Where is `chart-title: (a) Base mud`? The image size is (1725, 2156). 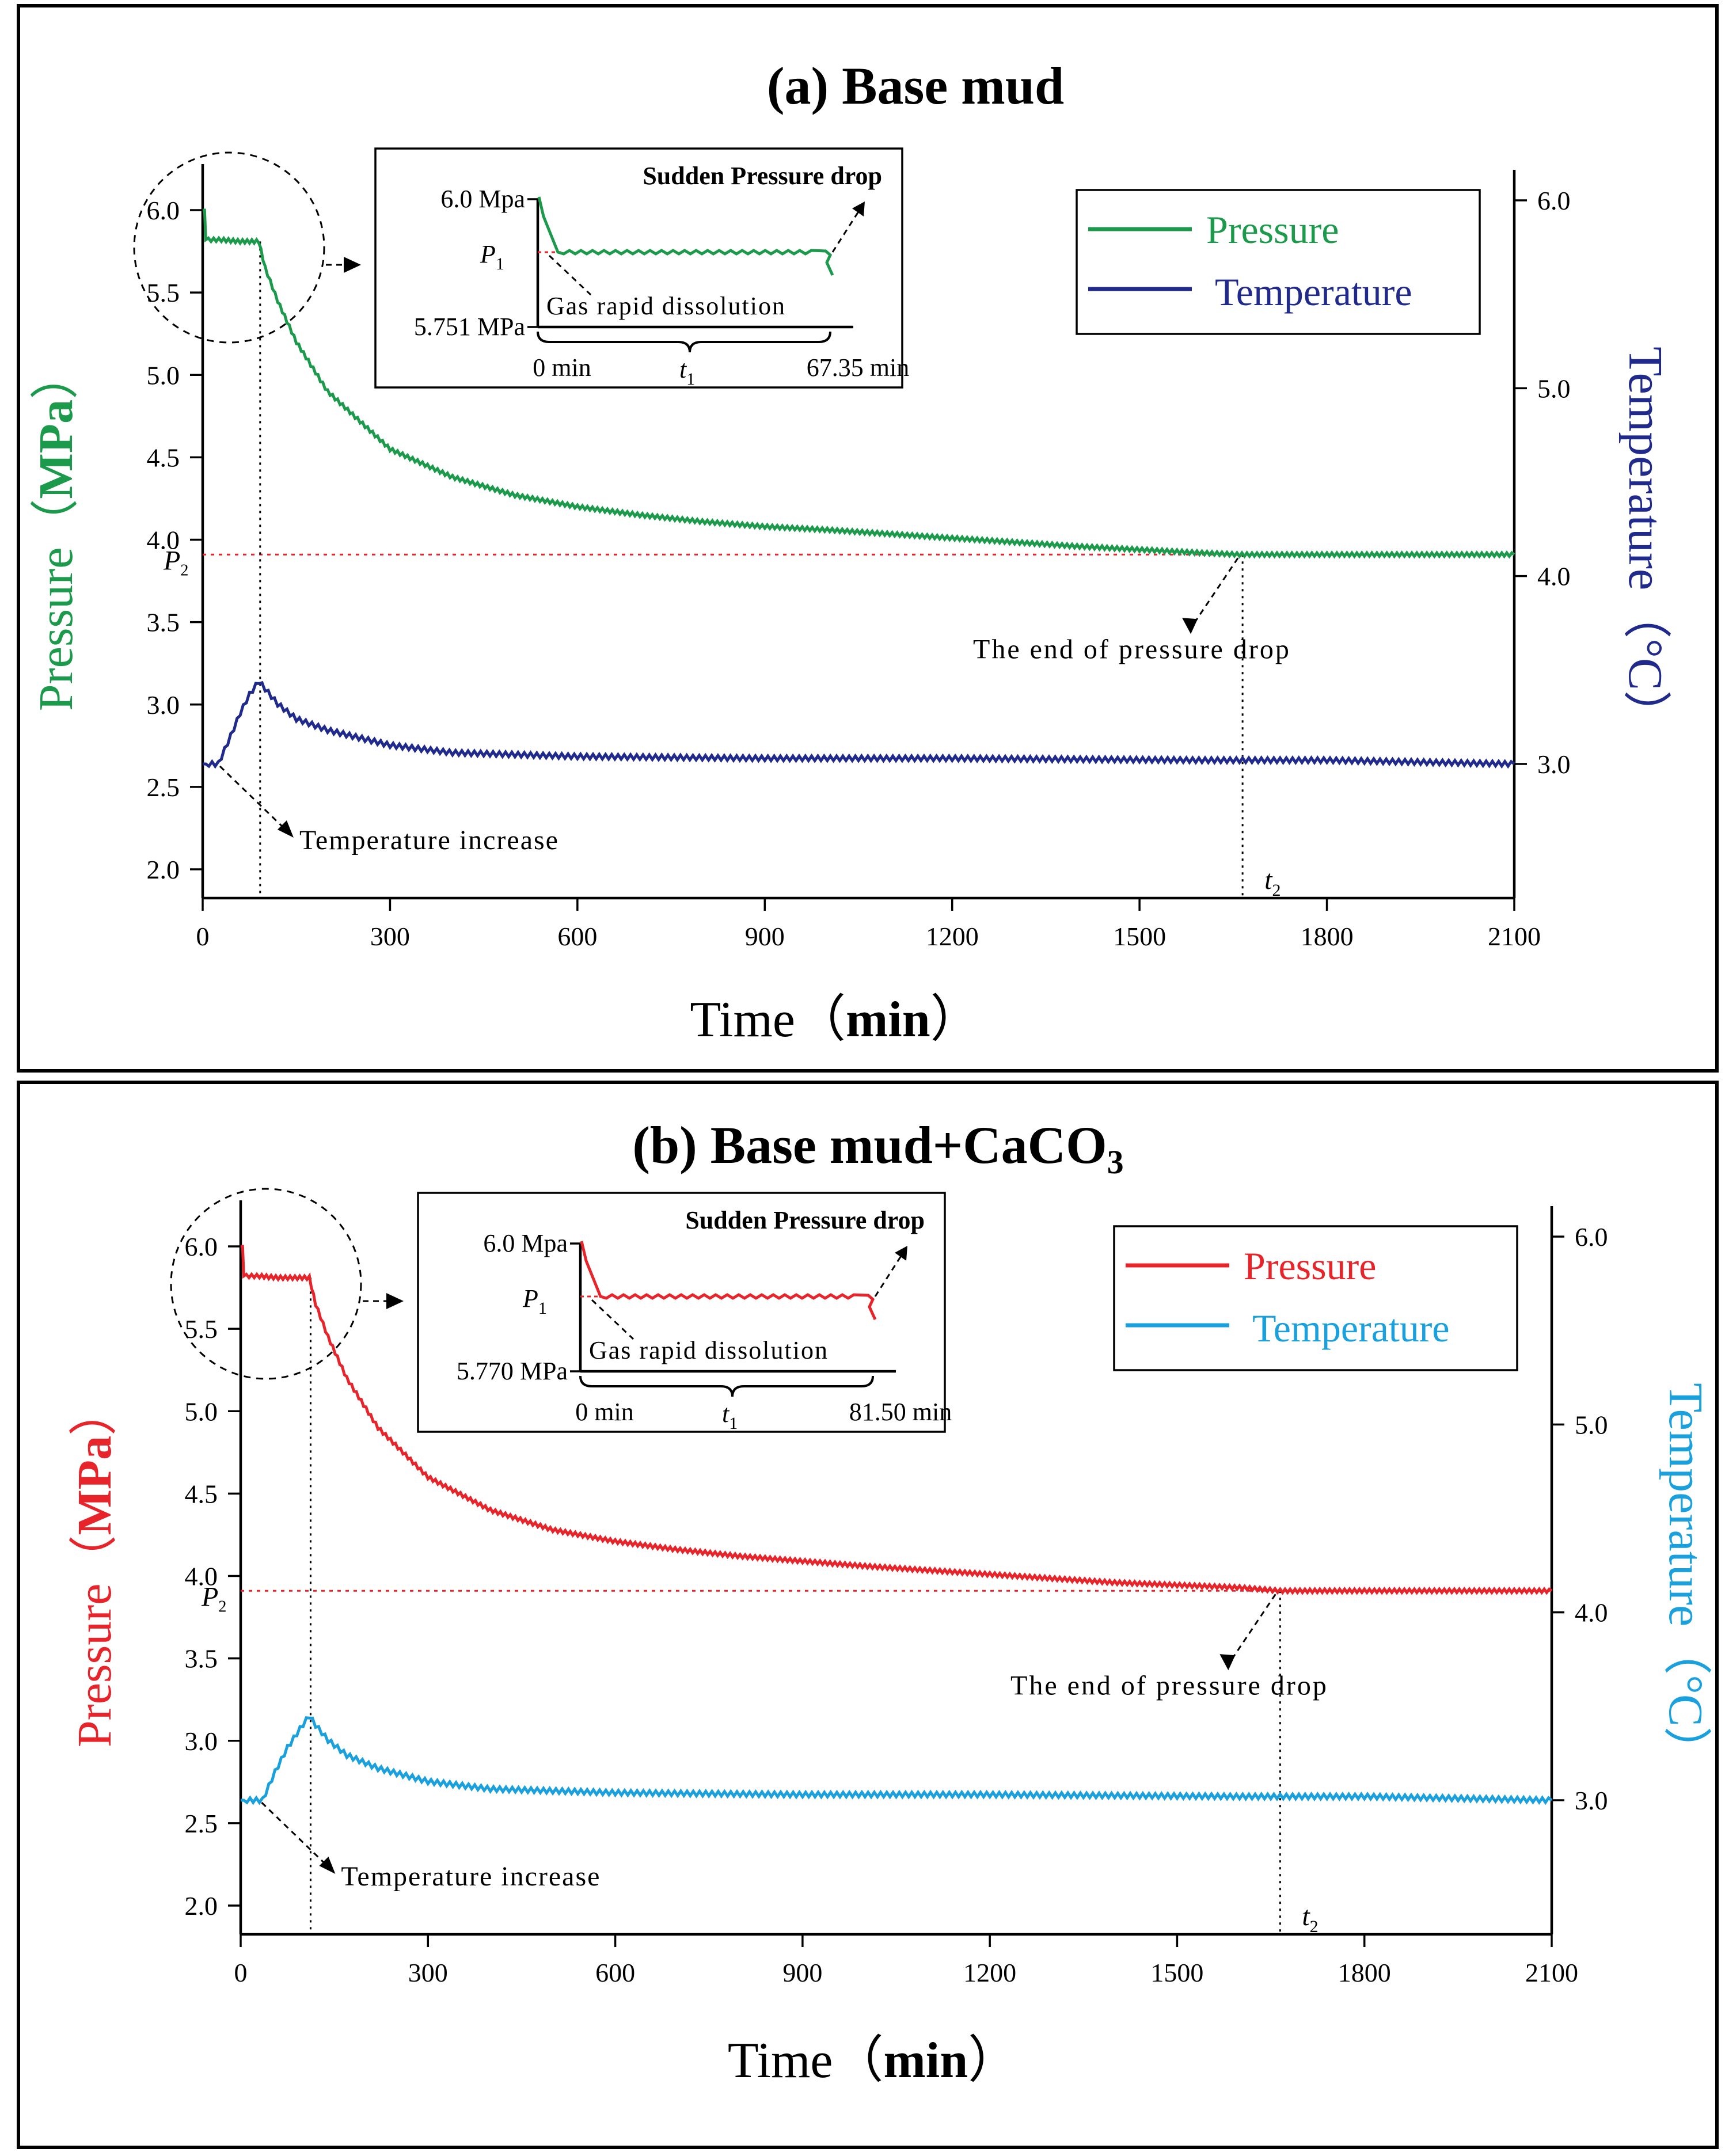
chart-title: (a) Base mud is located at coordinates (915, 85).